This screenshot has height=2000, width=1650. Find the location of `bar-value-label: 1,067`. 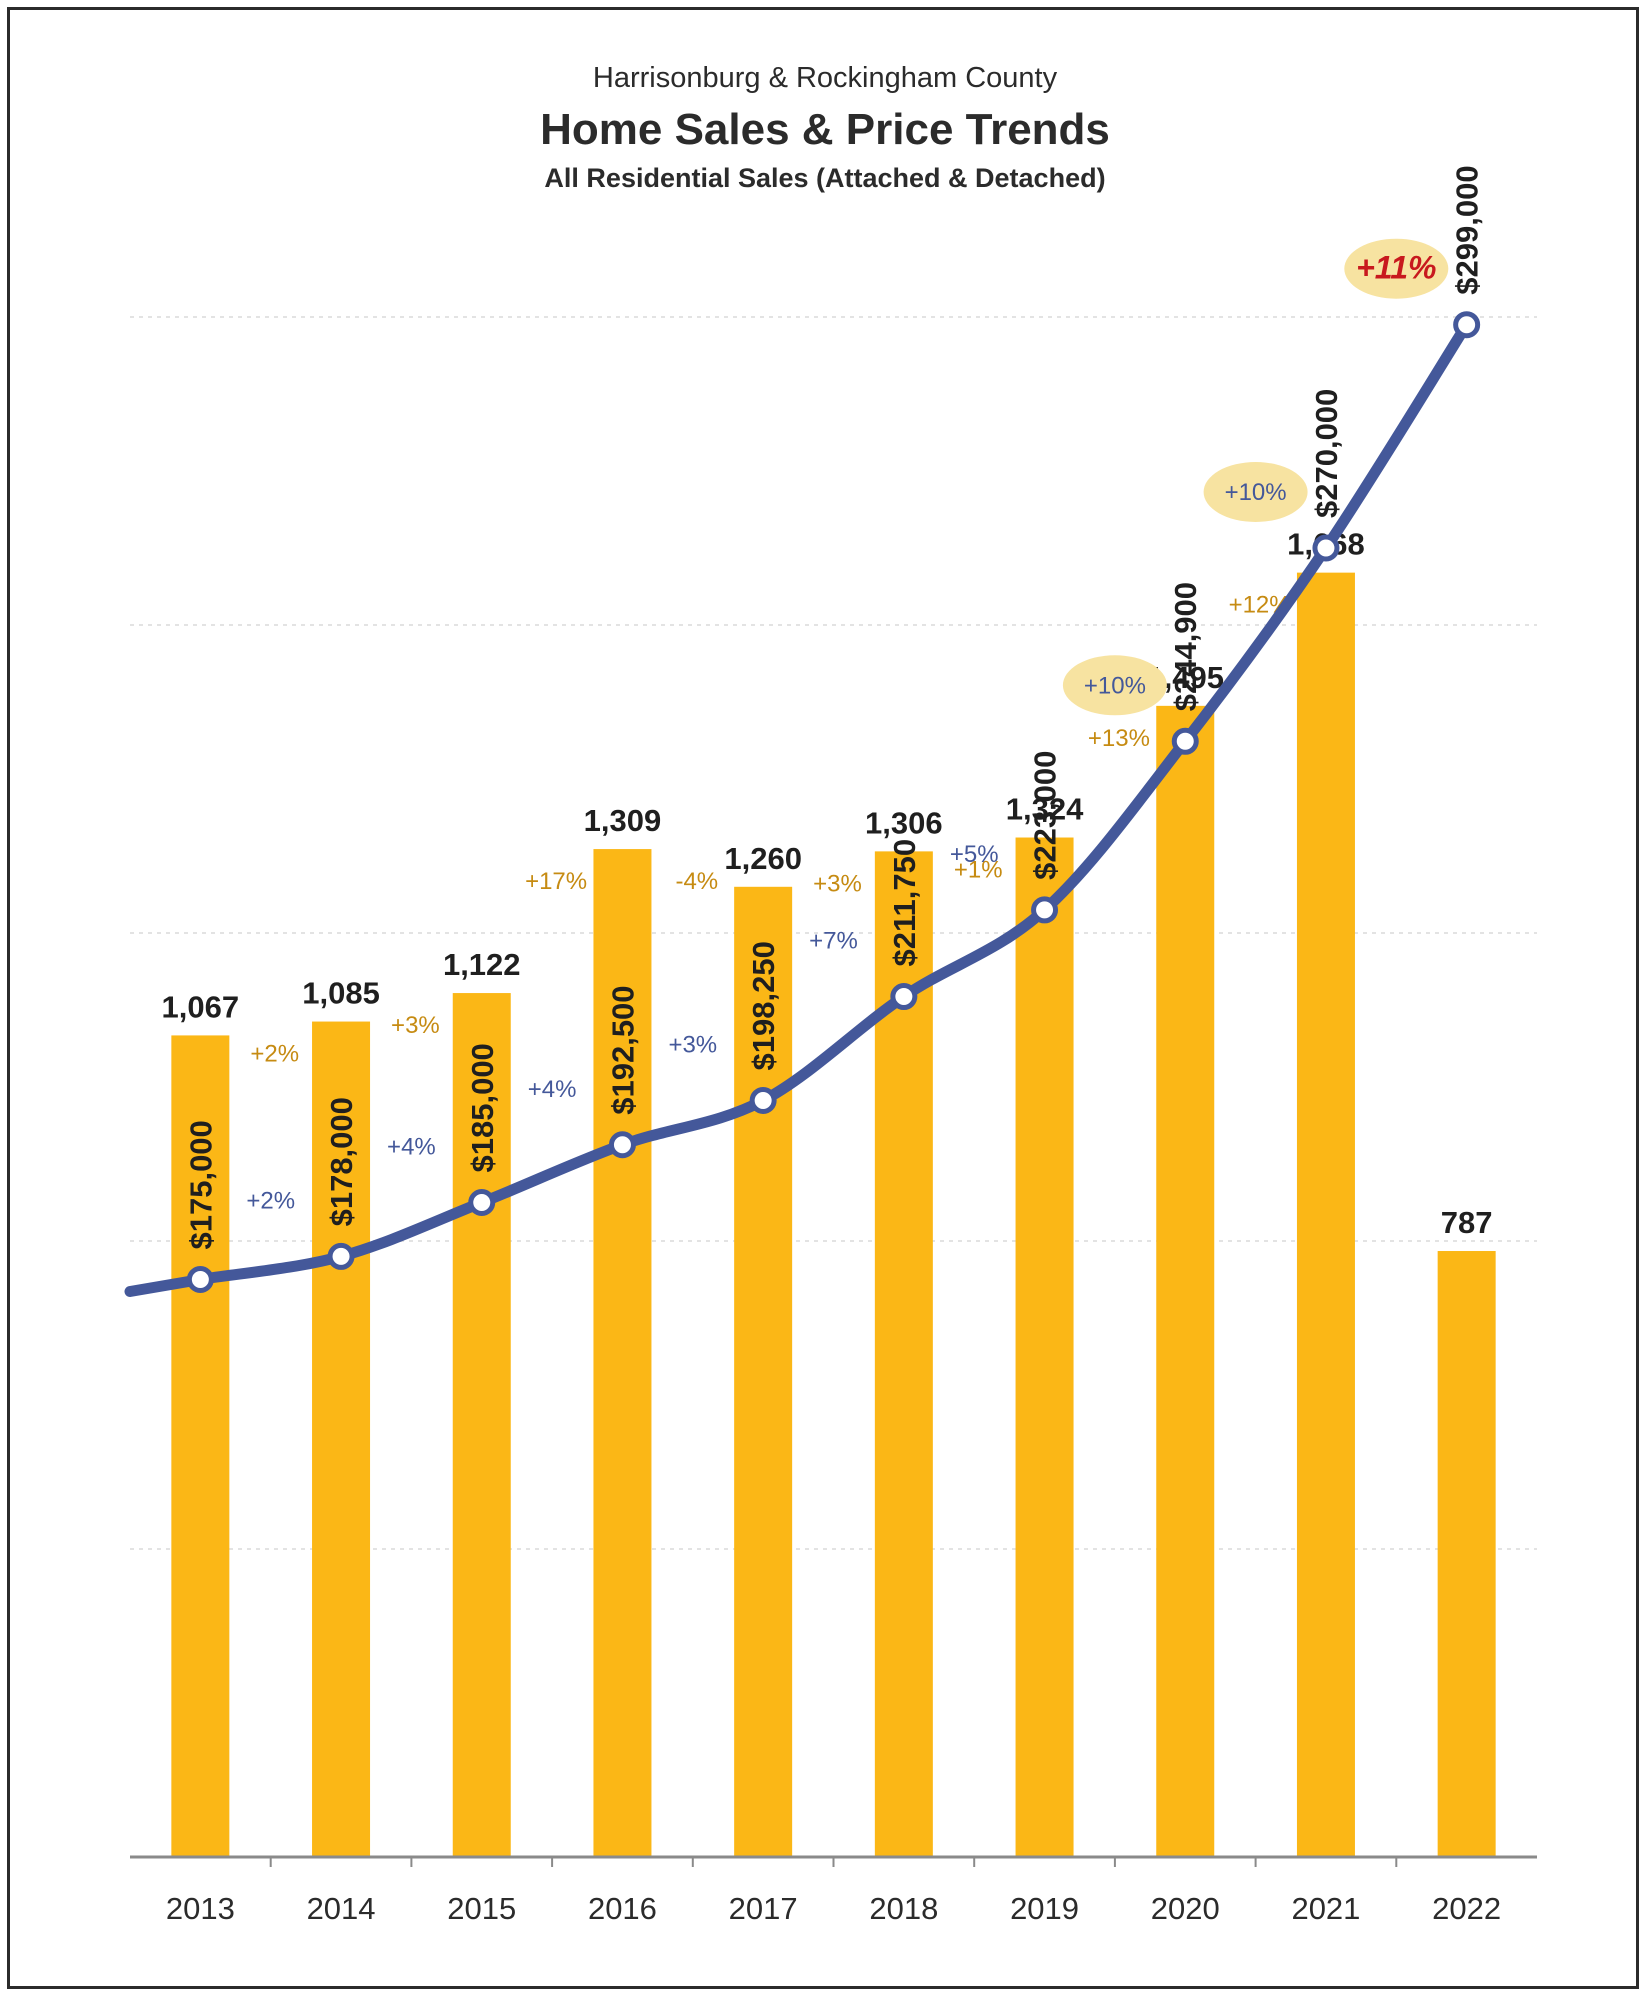

bar-value-label: 1,067 is located at coordinates (201, 1006).